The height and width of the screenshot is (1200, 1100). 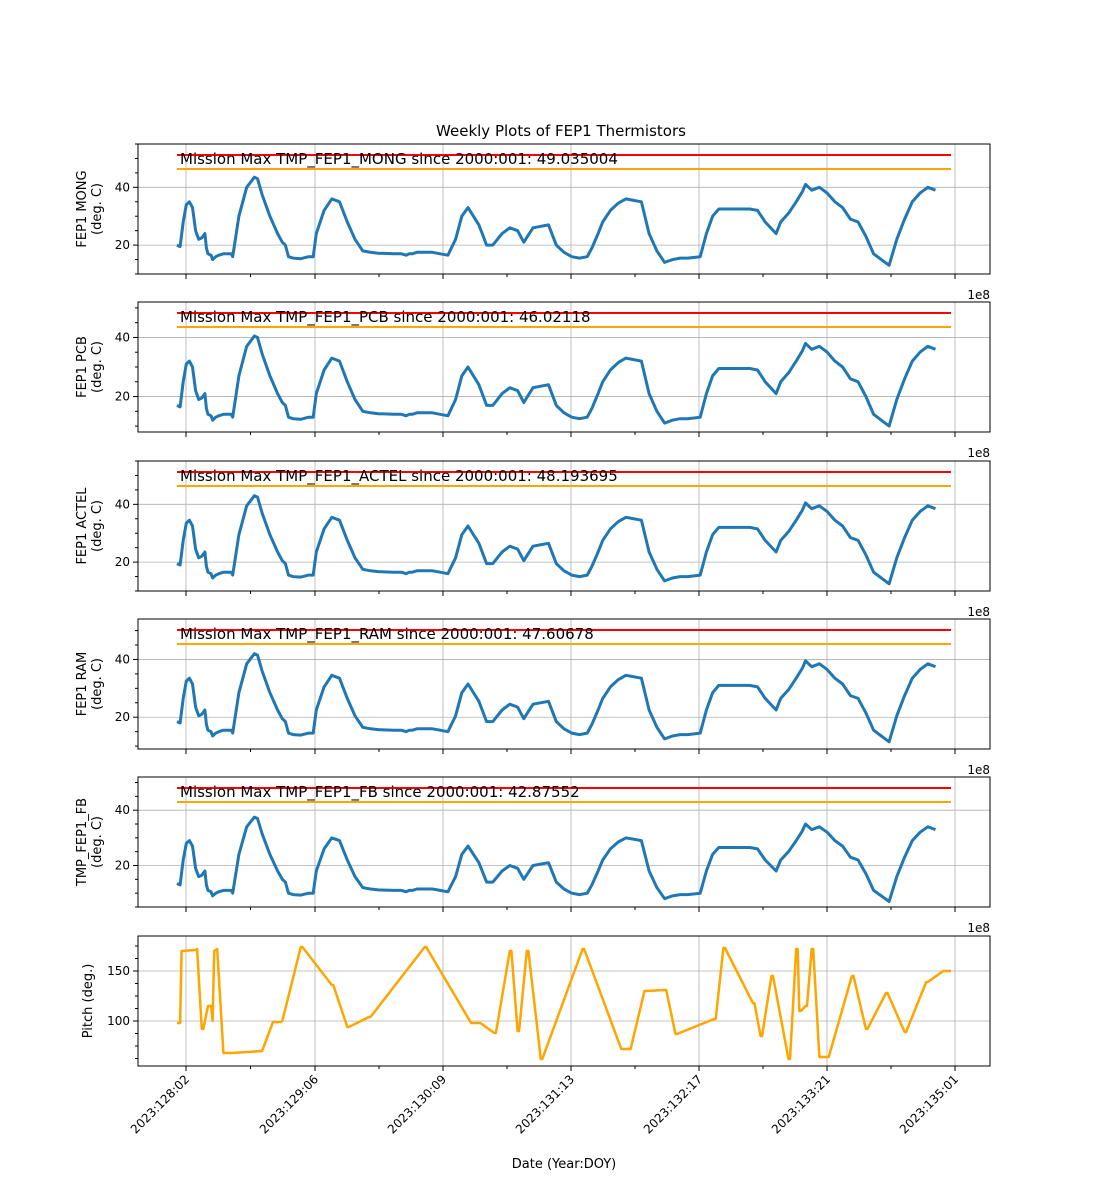 What do you see at coordinates (82, 842) in the screenshot?
I see `y-axis-label: TMP_FEP1_FB` at bounding box center [82, 842].